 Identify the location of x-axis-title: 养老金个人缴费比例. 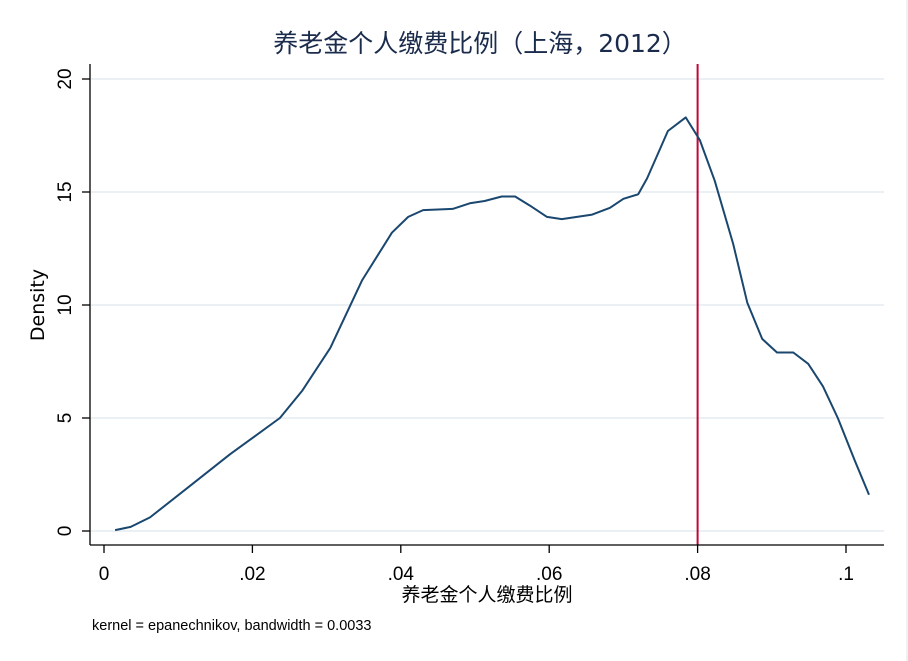
(486, 595).